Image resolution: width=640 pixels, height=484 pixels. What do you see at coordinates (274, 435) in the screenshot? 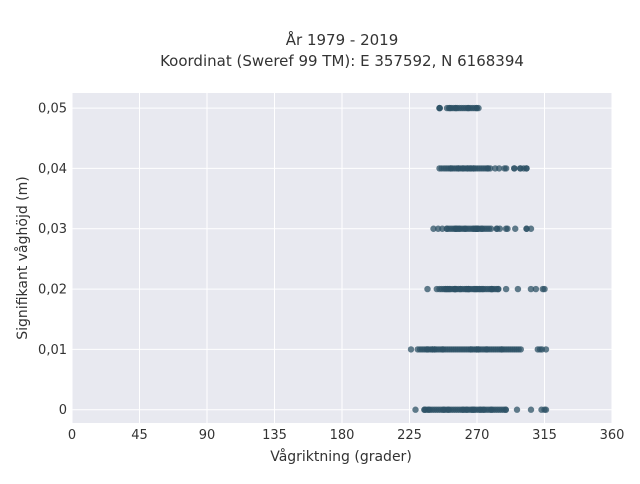
I see `x-tick-label: 135` at bounding box center [274, 435].